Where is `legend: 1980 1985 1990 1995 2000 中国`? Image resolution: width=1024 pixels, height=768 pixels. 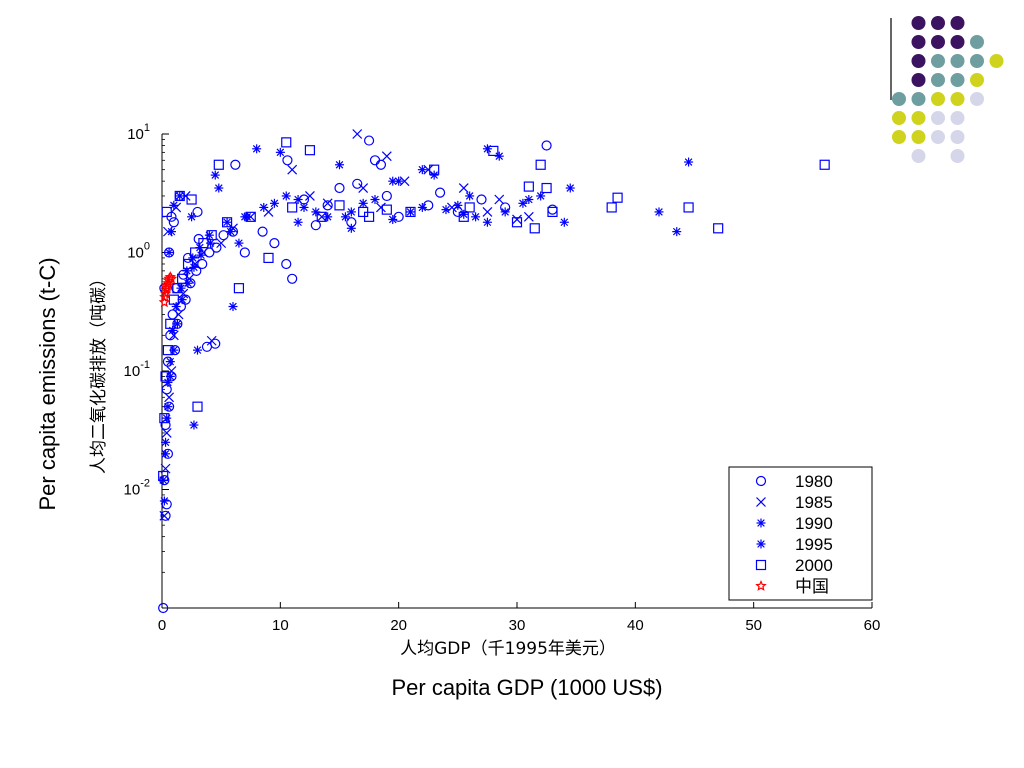
legend: 1980 1985 1990 1995 2000 中国 is located at coordinates (800, 533).